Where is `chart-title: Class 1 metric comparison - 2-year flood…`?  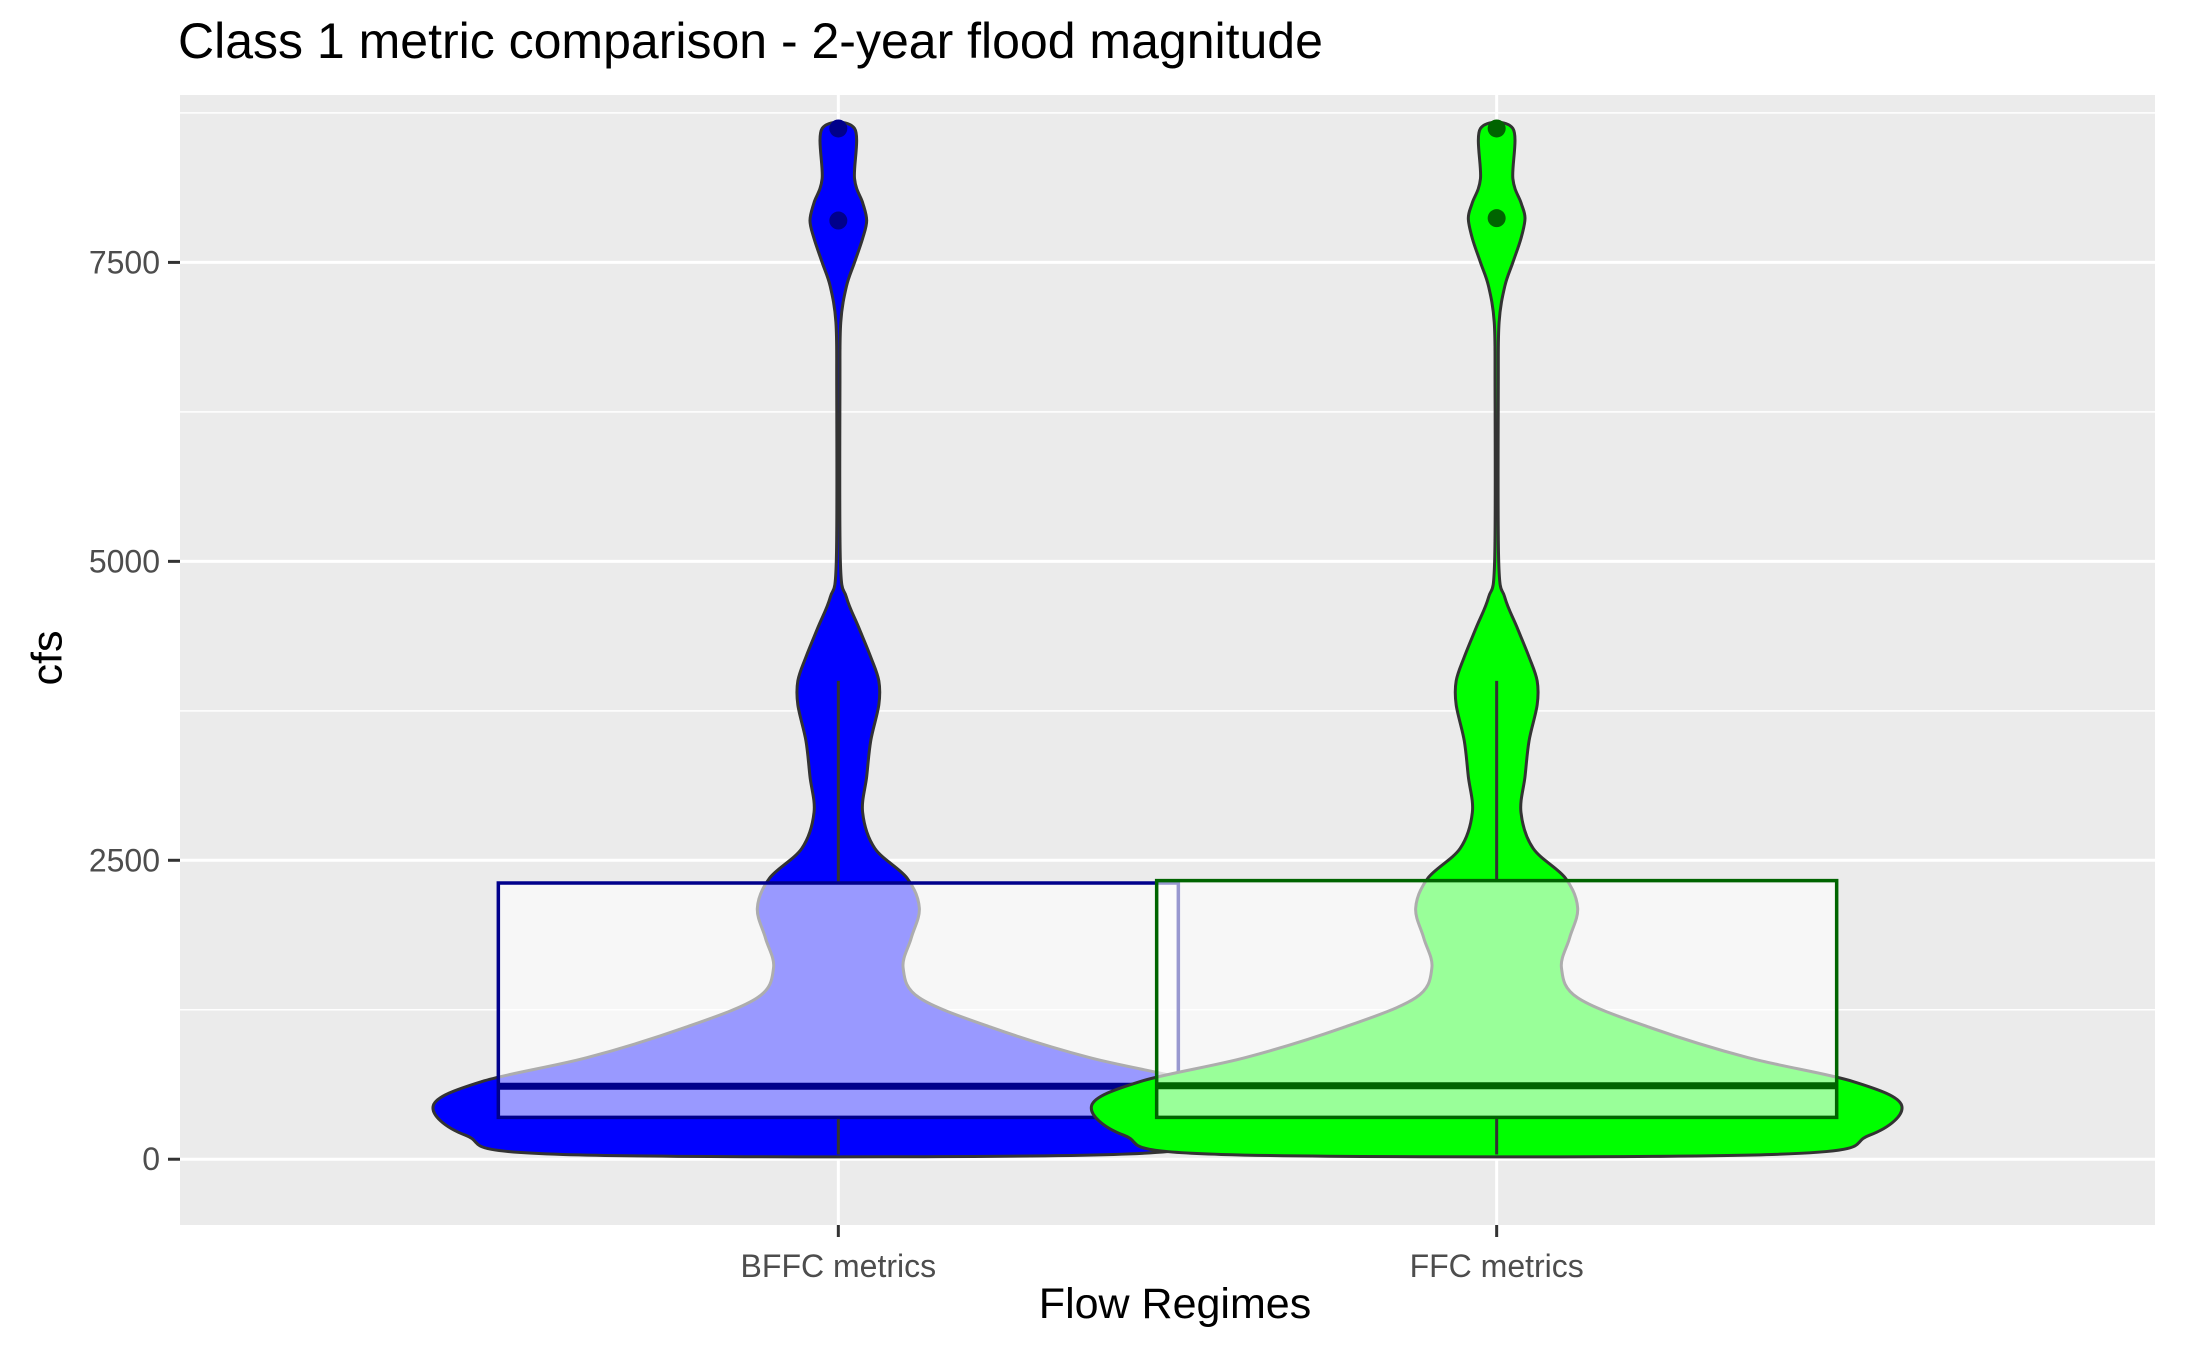
chart-title: Class 1 metric comparison - 2-year flood… is located at coordinates (750, 41).